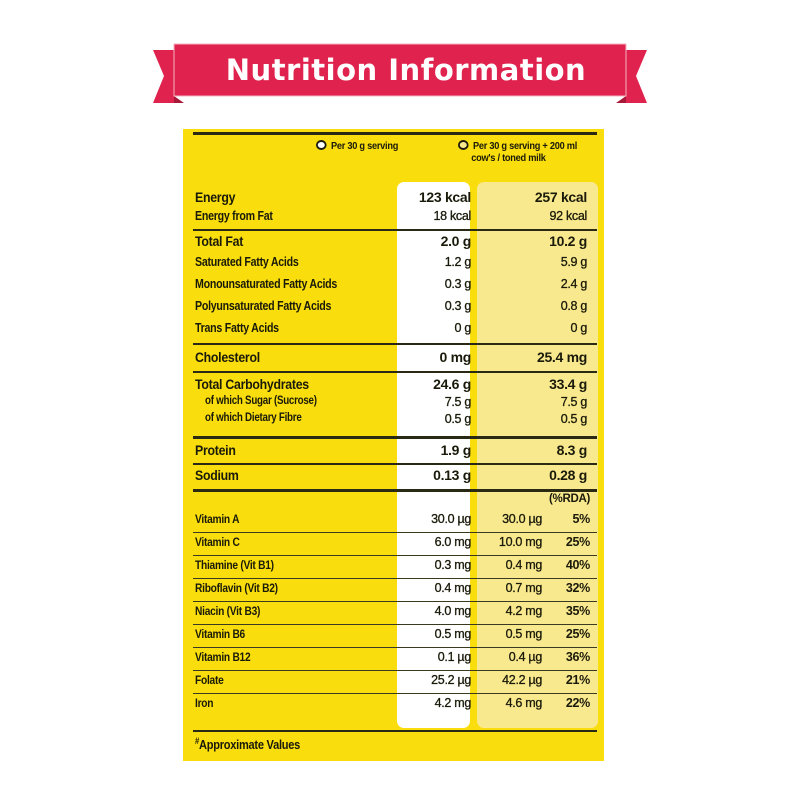  What do you see at coordinates (395, 133) in the screenshot?
I see `top-rule` at bounding box center [395, 133].